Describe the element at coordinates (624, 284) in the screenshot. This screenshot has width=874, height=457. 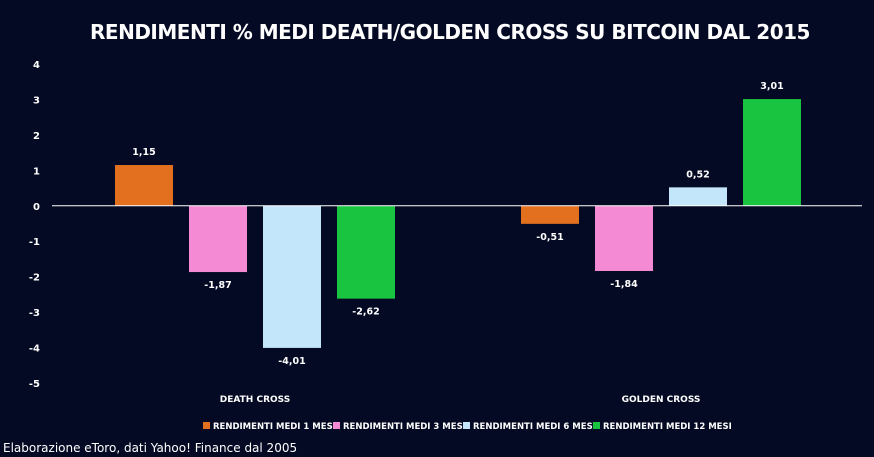
I see `data-label: -1,84` at that location.